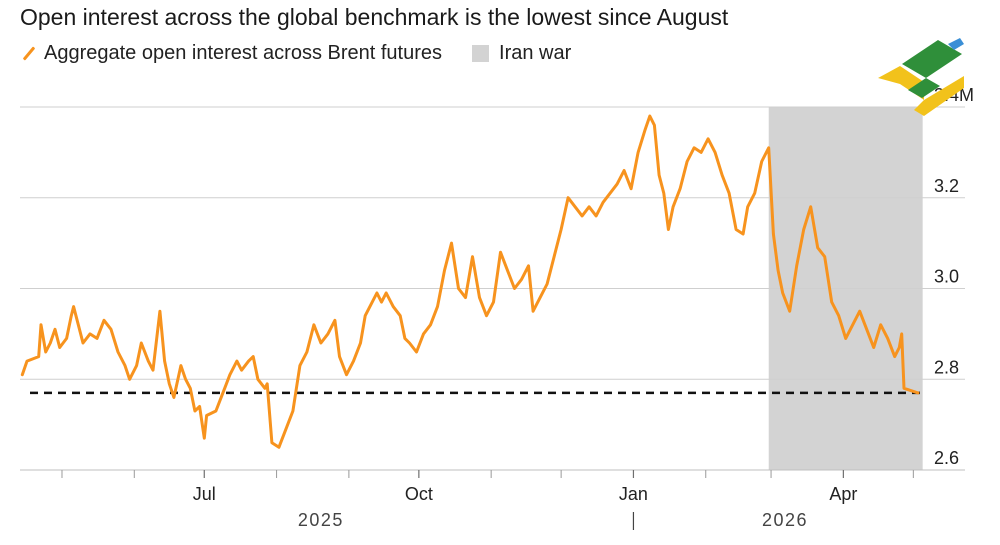  What do you see at coordinates (633, 494) in the screenshot?
I see `x-tick-label: Jan` at bounding box center [633, 494].